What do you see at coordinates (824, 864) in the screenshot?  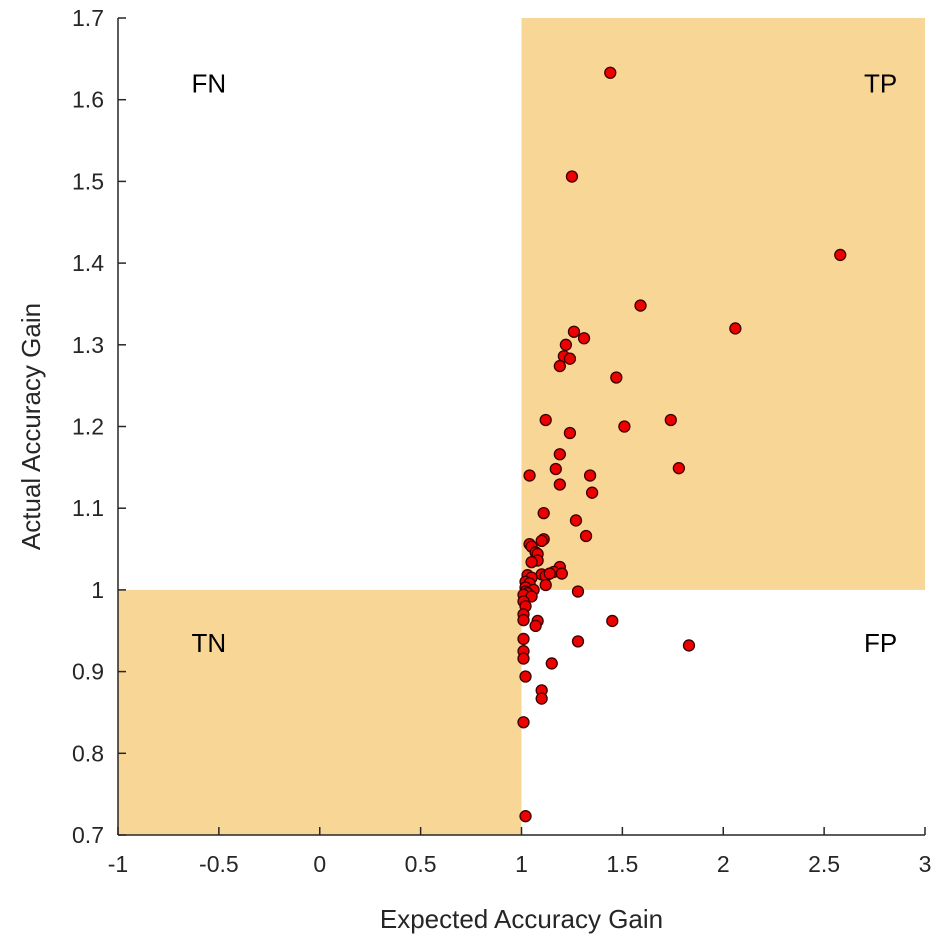 I see `x-tick-label: 2.5` at bounding box center [824, 864].